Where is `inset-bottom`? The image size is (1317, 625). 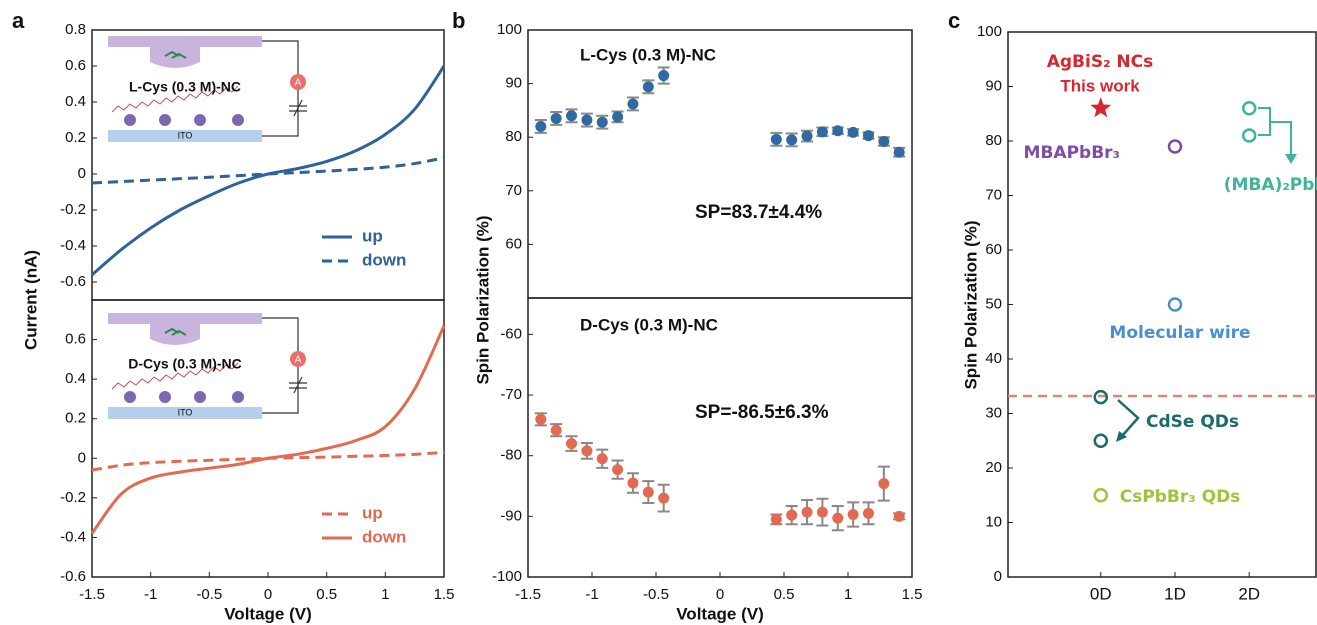
inset-bottom is located at coordinates (207, 366).